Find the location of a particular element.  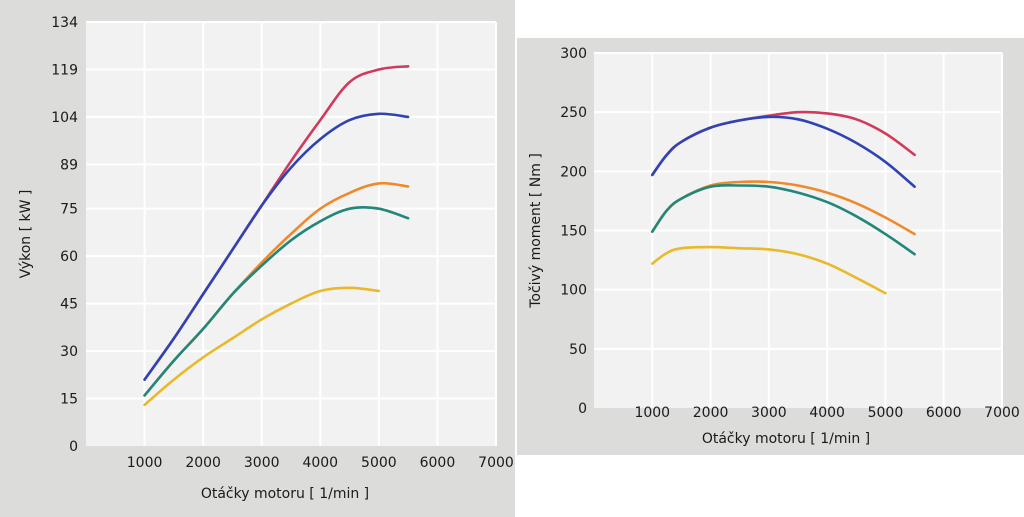

y-tick-label: 30 is located at coordinates (69, 352).